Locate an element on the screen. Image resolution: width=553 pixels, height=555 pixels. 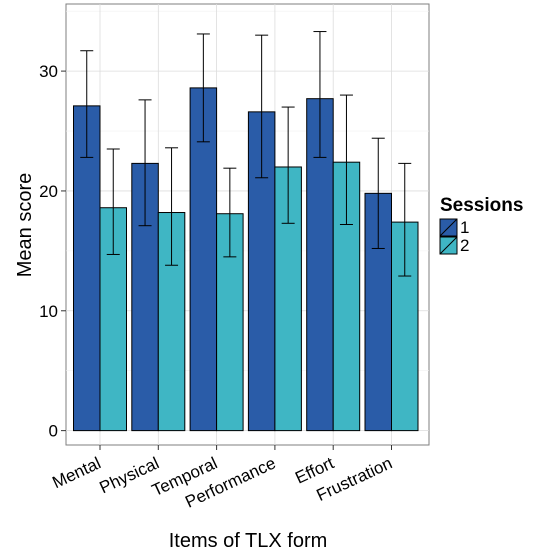
y-tick-label: 20 is located at coordinates (48, 191).